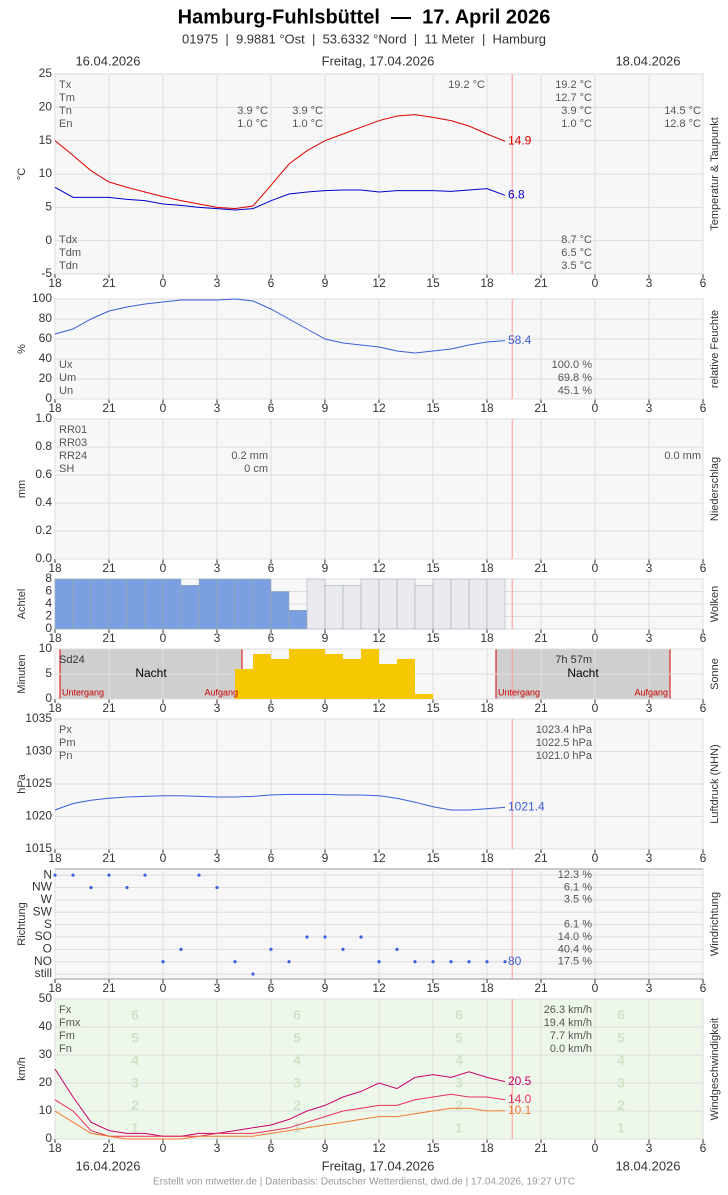 Image resolution: width=728 pixels, height=1195 pixels. Describe the element at coordinates (715, 783) in the screenshot. I see `side-label: Luftdruck (NHN)` at that location.